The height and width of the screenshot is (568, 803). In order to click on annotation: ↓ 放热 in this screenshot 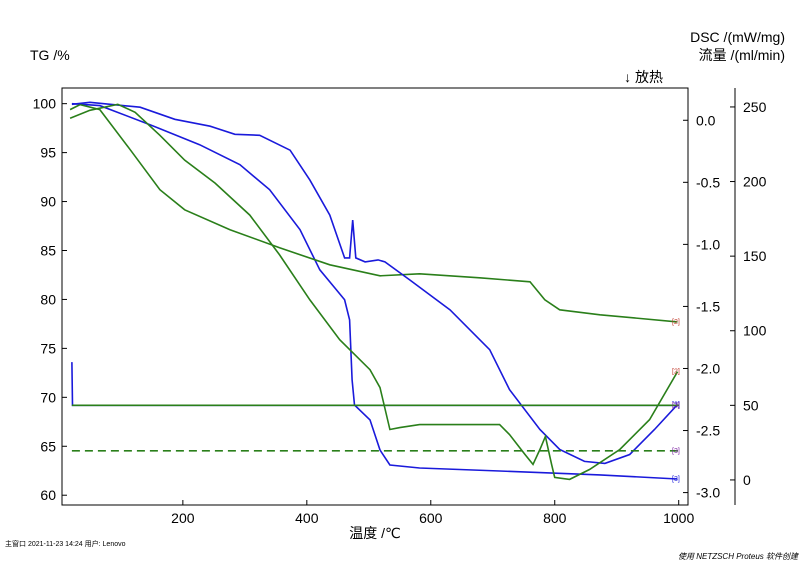, I will do `click(643, 77)`.